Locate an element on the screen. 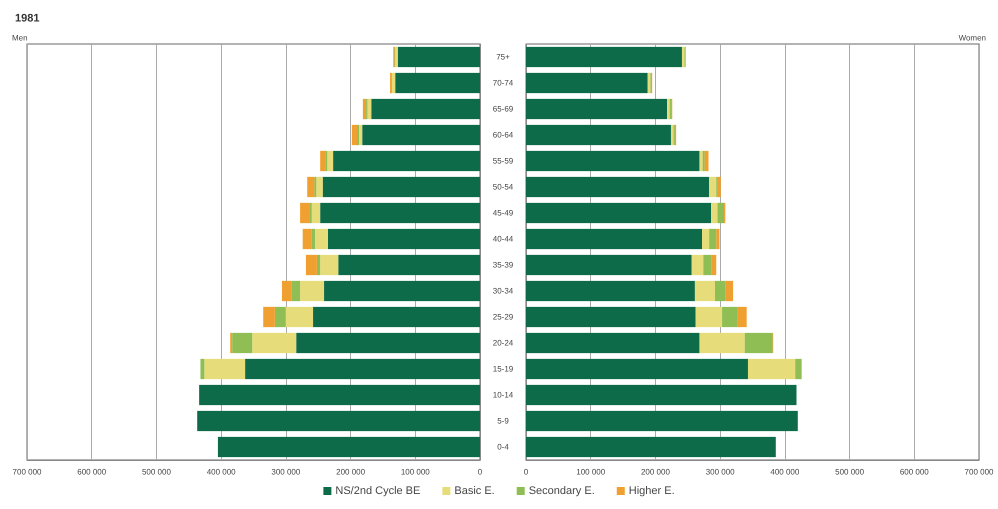  y-tick-label: 50-54 is located at coordinates (503, 187).